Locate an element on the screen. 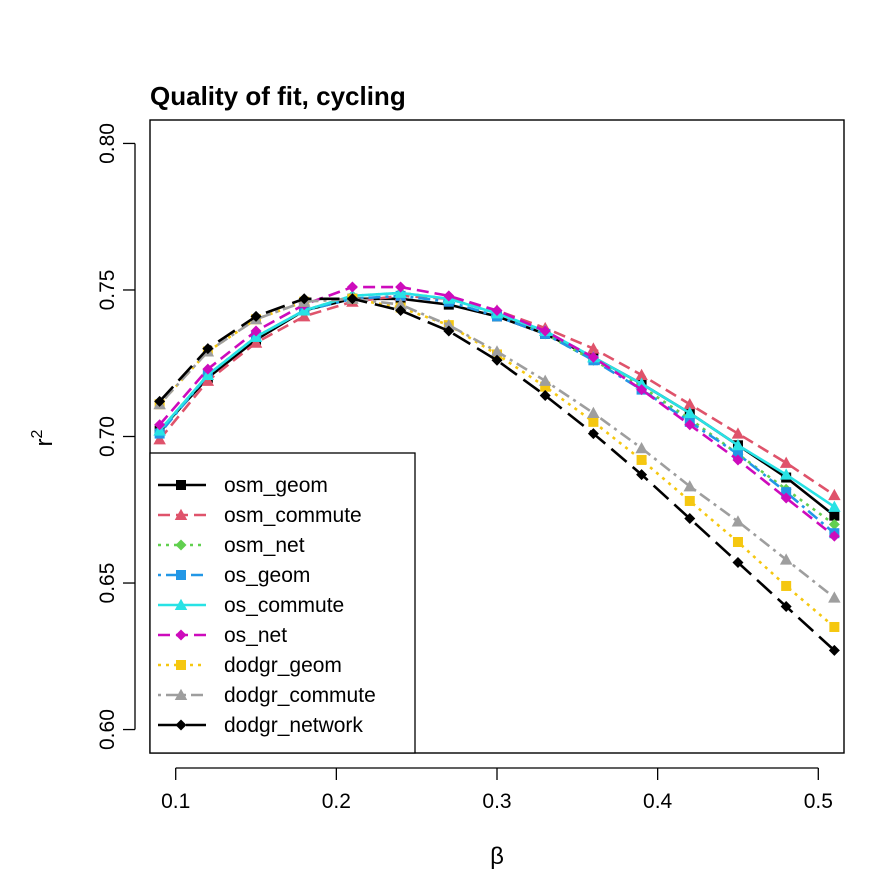 This screenshot has height=874, width=874. x-tick-label: 0.4 is located at coordinates (658, 801).